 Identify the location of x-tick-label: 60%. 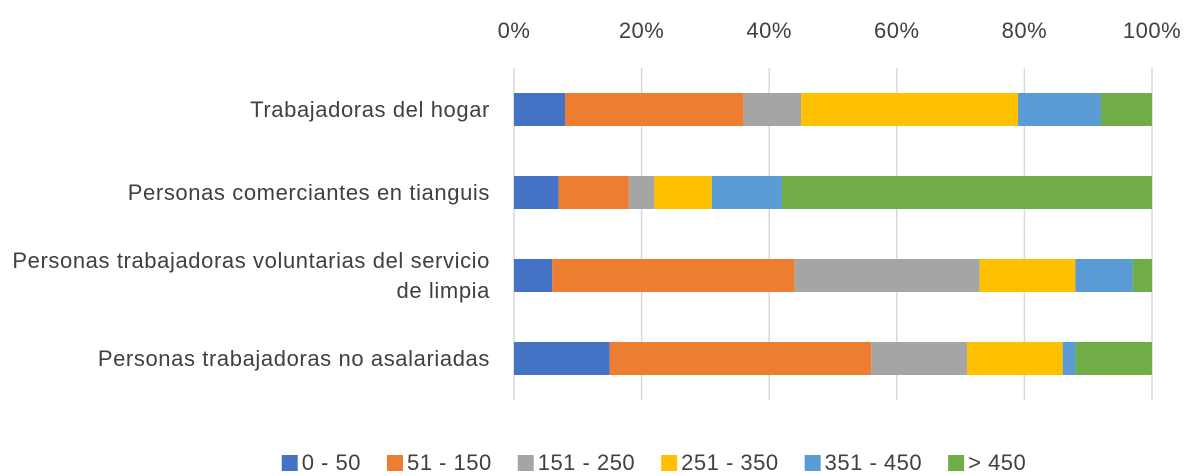
(897, 30).